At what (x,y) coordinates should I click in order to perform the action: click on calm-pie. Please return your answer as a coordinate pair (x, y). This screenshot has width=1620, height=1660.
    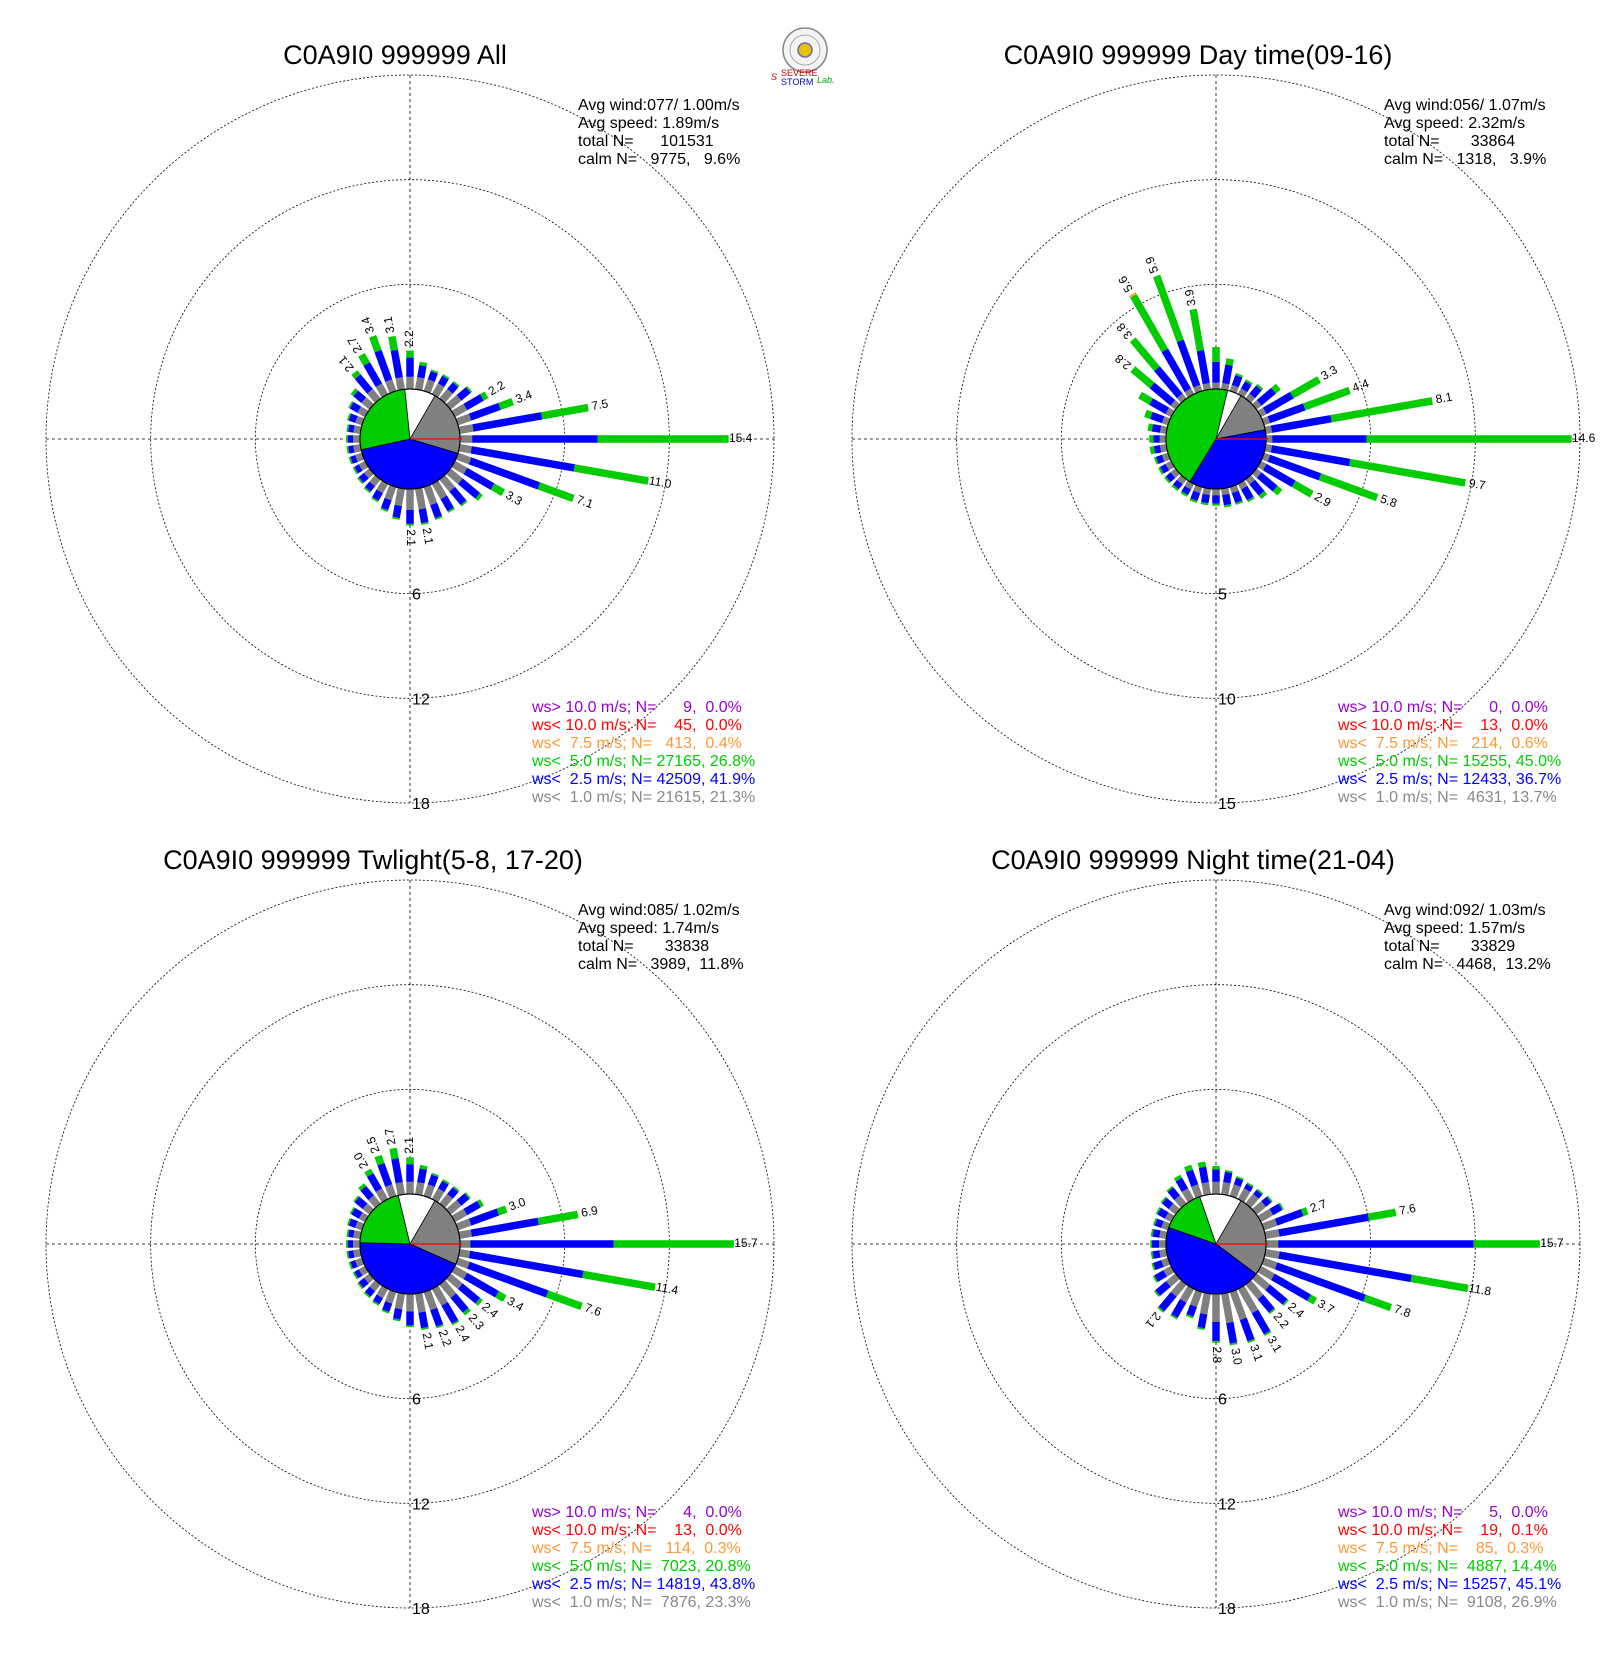
    Looking at the image, I should click on (410, 439).